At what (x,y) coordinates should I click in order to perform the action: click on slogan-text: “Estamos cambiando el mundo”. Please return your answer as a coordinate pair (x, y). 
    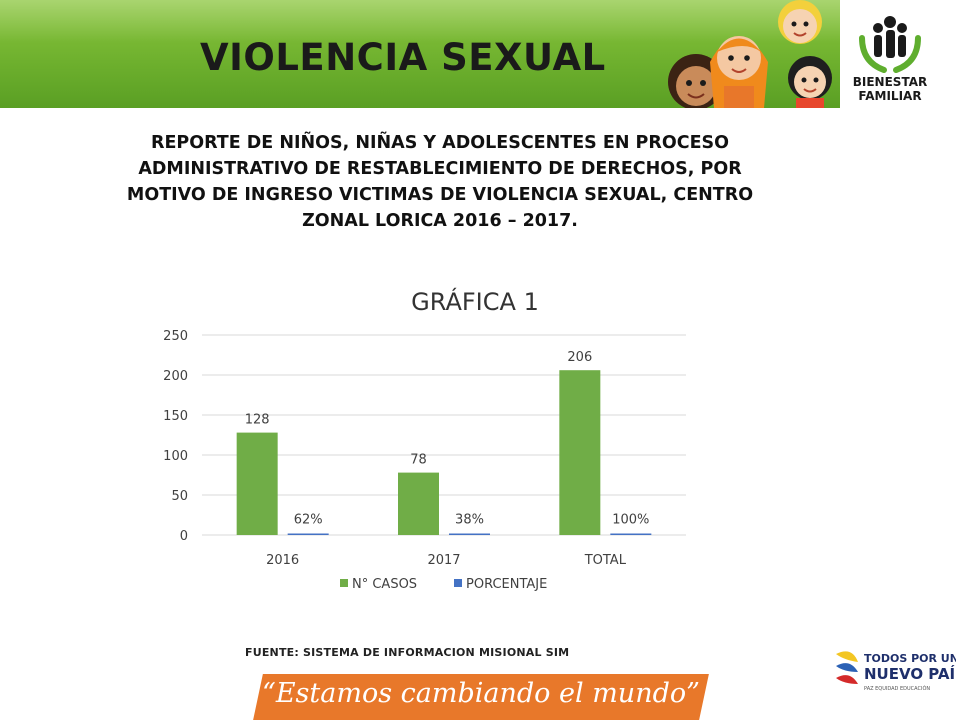
    Looking at the image, I should click on (481, 693).